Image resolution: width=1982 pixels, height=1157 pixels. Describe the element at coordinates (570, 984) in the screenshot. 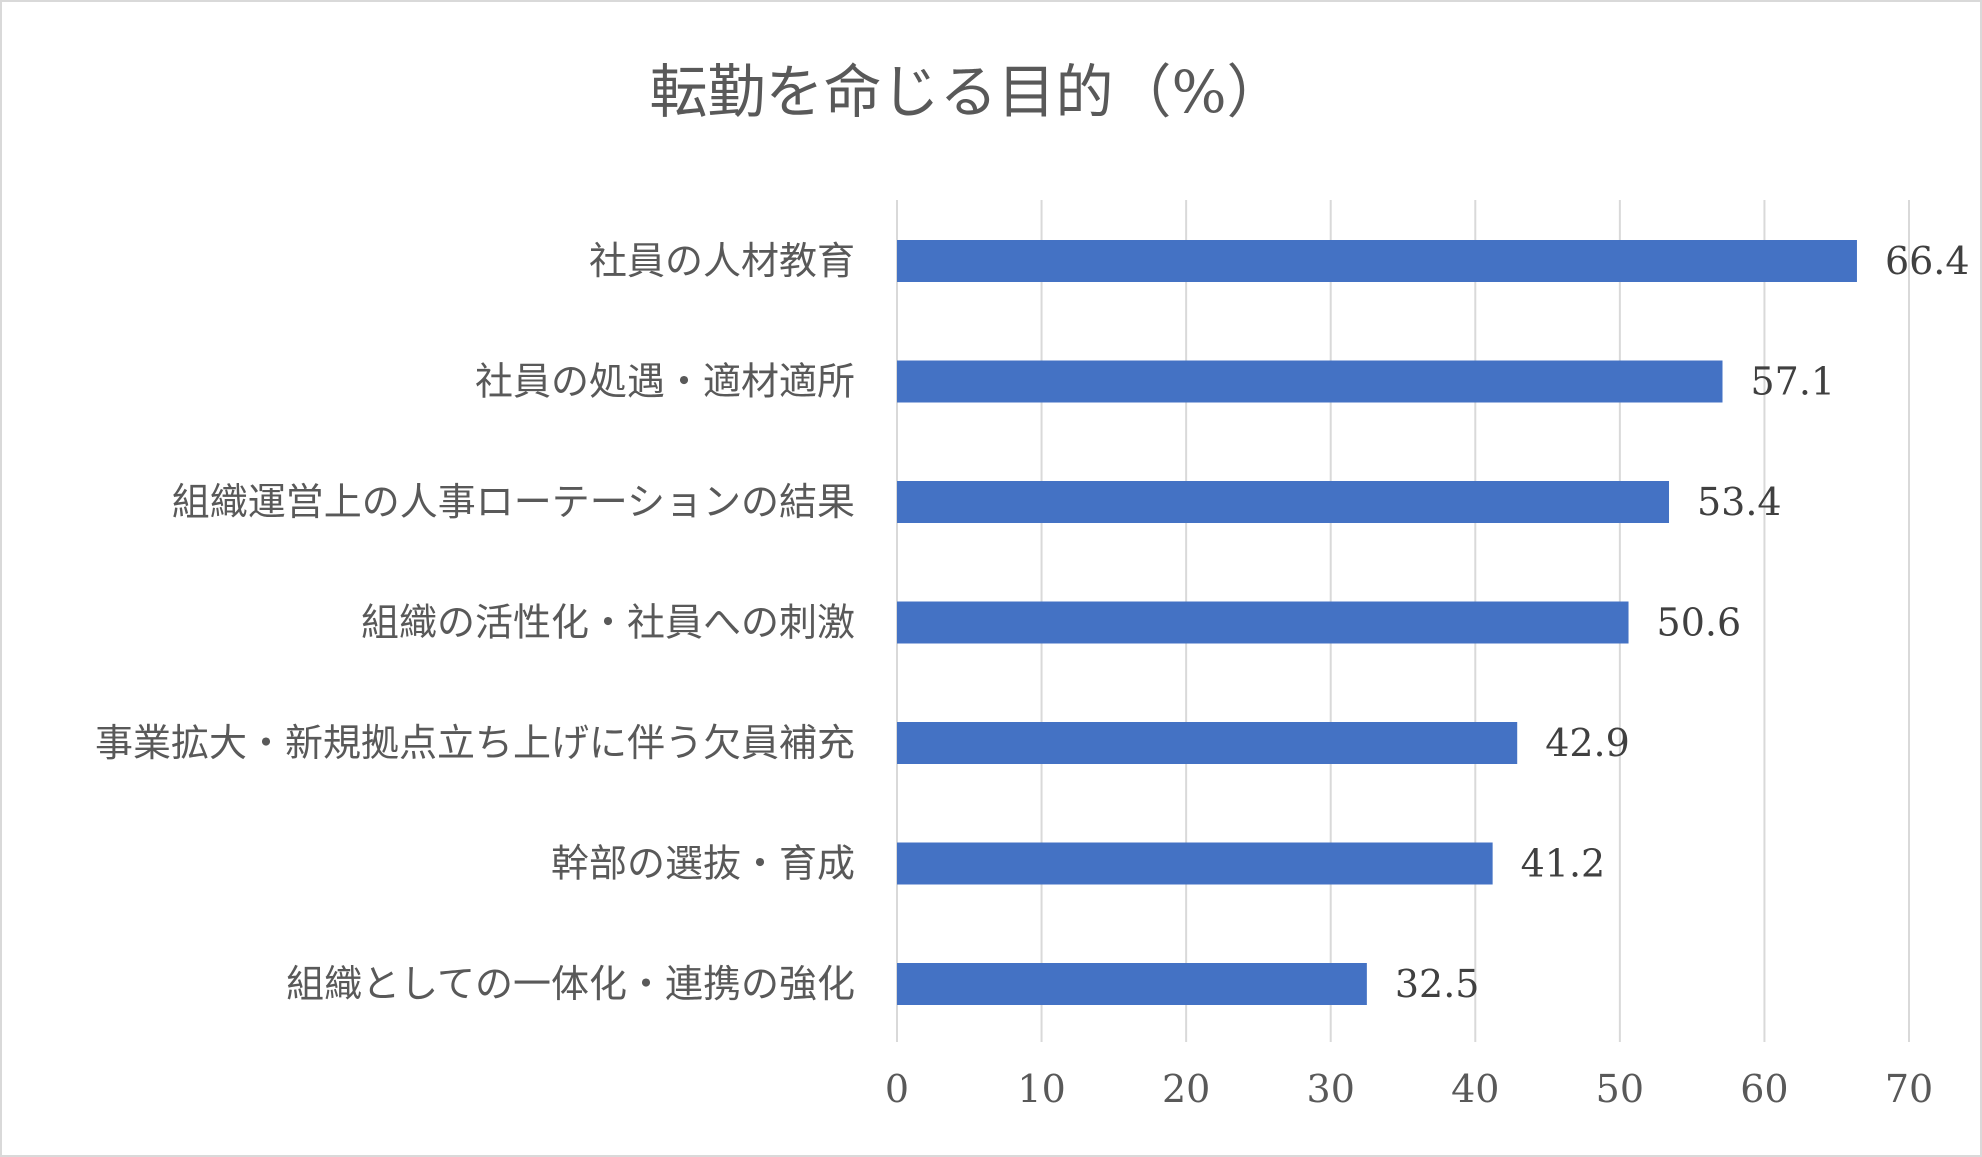

I see `category-label: 組織としての一体化・連携の強化` at that location.